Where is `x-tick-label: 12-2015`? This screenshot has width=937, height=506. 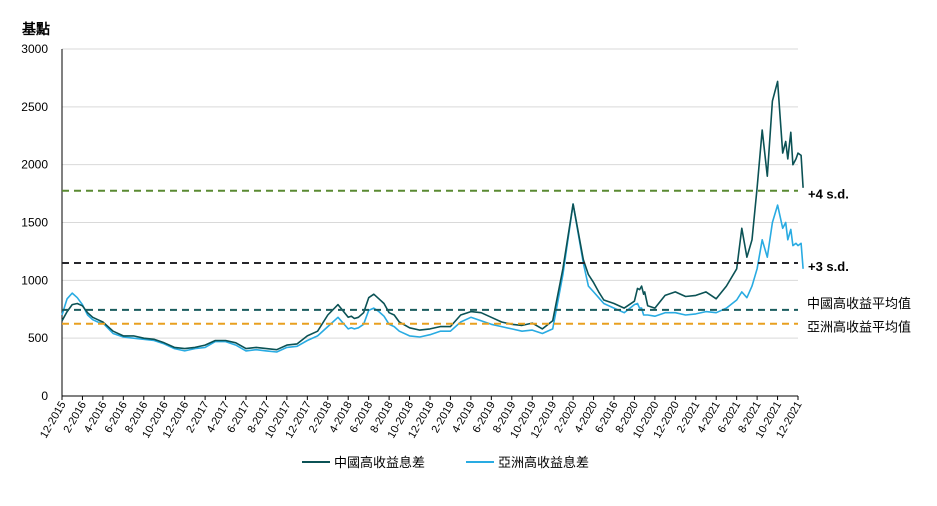
x-tick-label: 12-2015 is located at coordinates (53, 420).